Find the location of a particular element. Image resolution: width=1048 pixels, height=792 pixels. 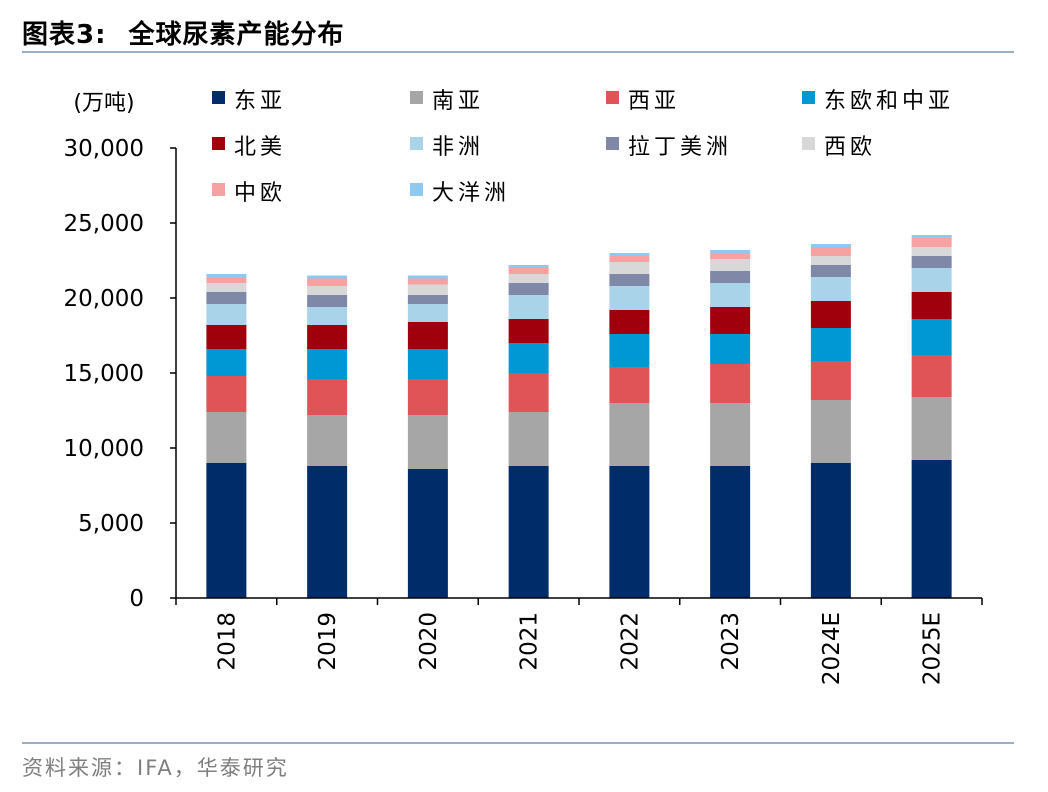

legend-label: 西欧 is located at coordinates (850, 147).